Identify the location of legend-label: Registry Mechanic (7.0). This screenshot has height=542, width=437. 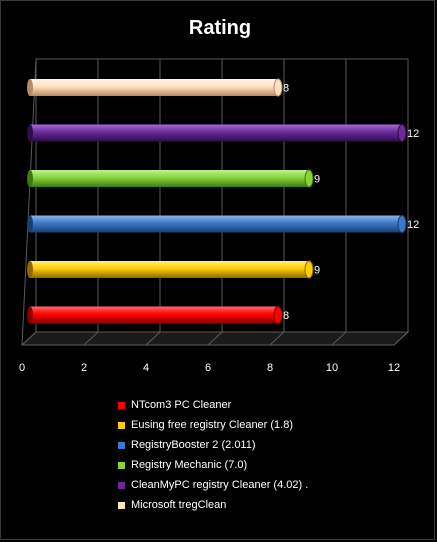
(189, 465).